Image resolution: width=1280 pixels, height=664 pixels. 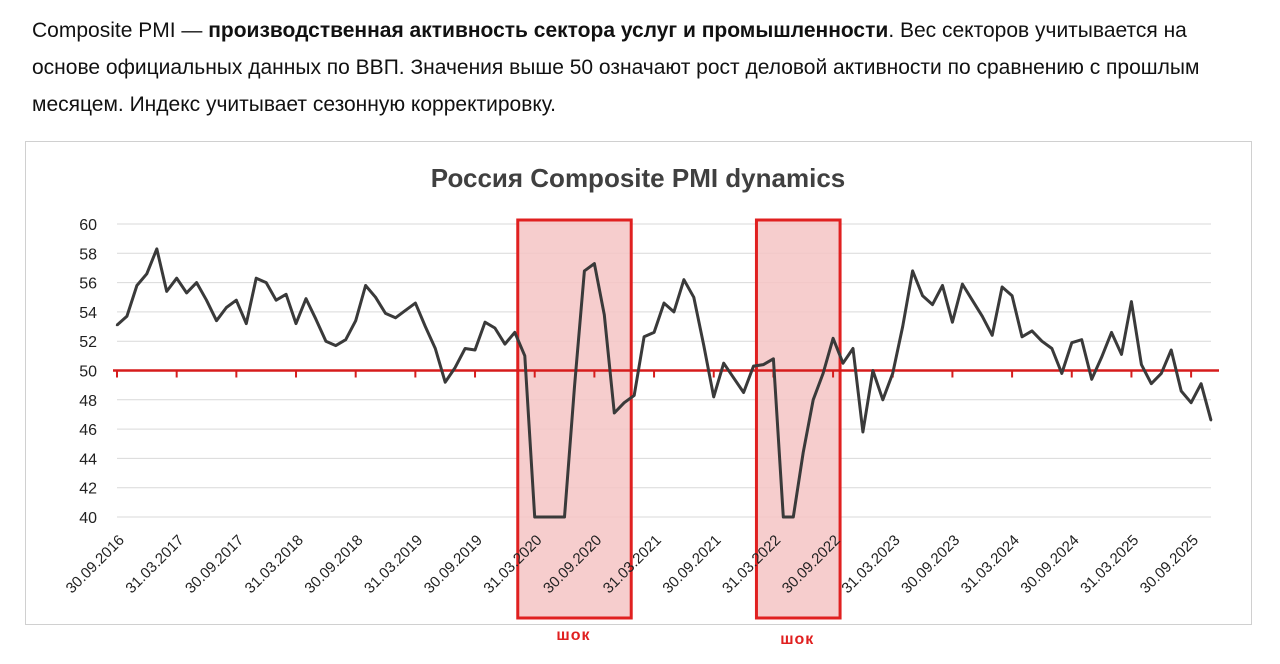 What do you see at coordinates (154, 564) in the screenshot?
I see `x-tick-label: 31.03.2017` at bounding box center [154, 564].